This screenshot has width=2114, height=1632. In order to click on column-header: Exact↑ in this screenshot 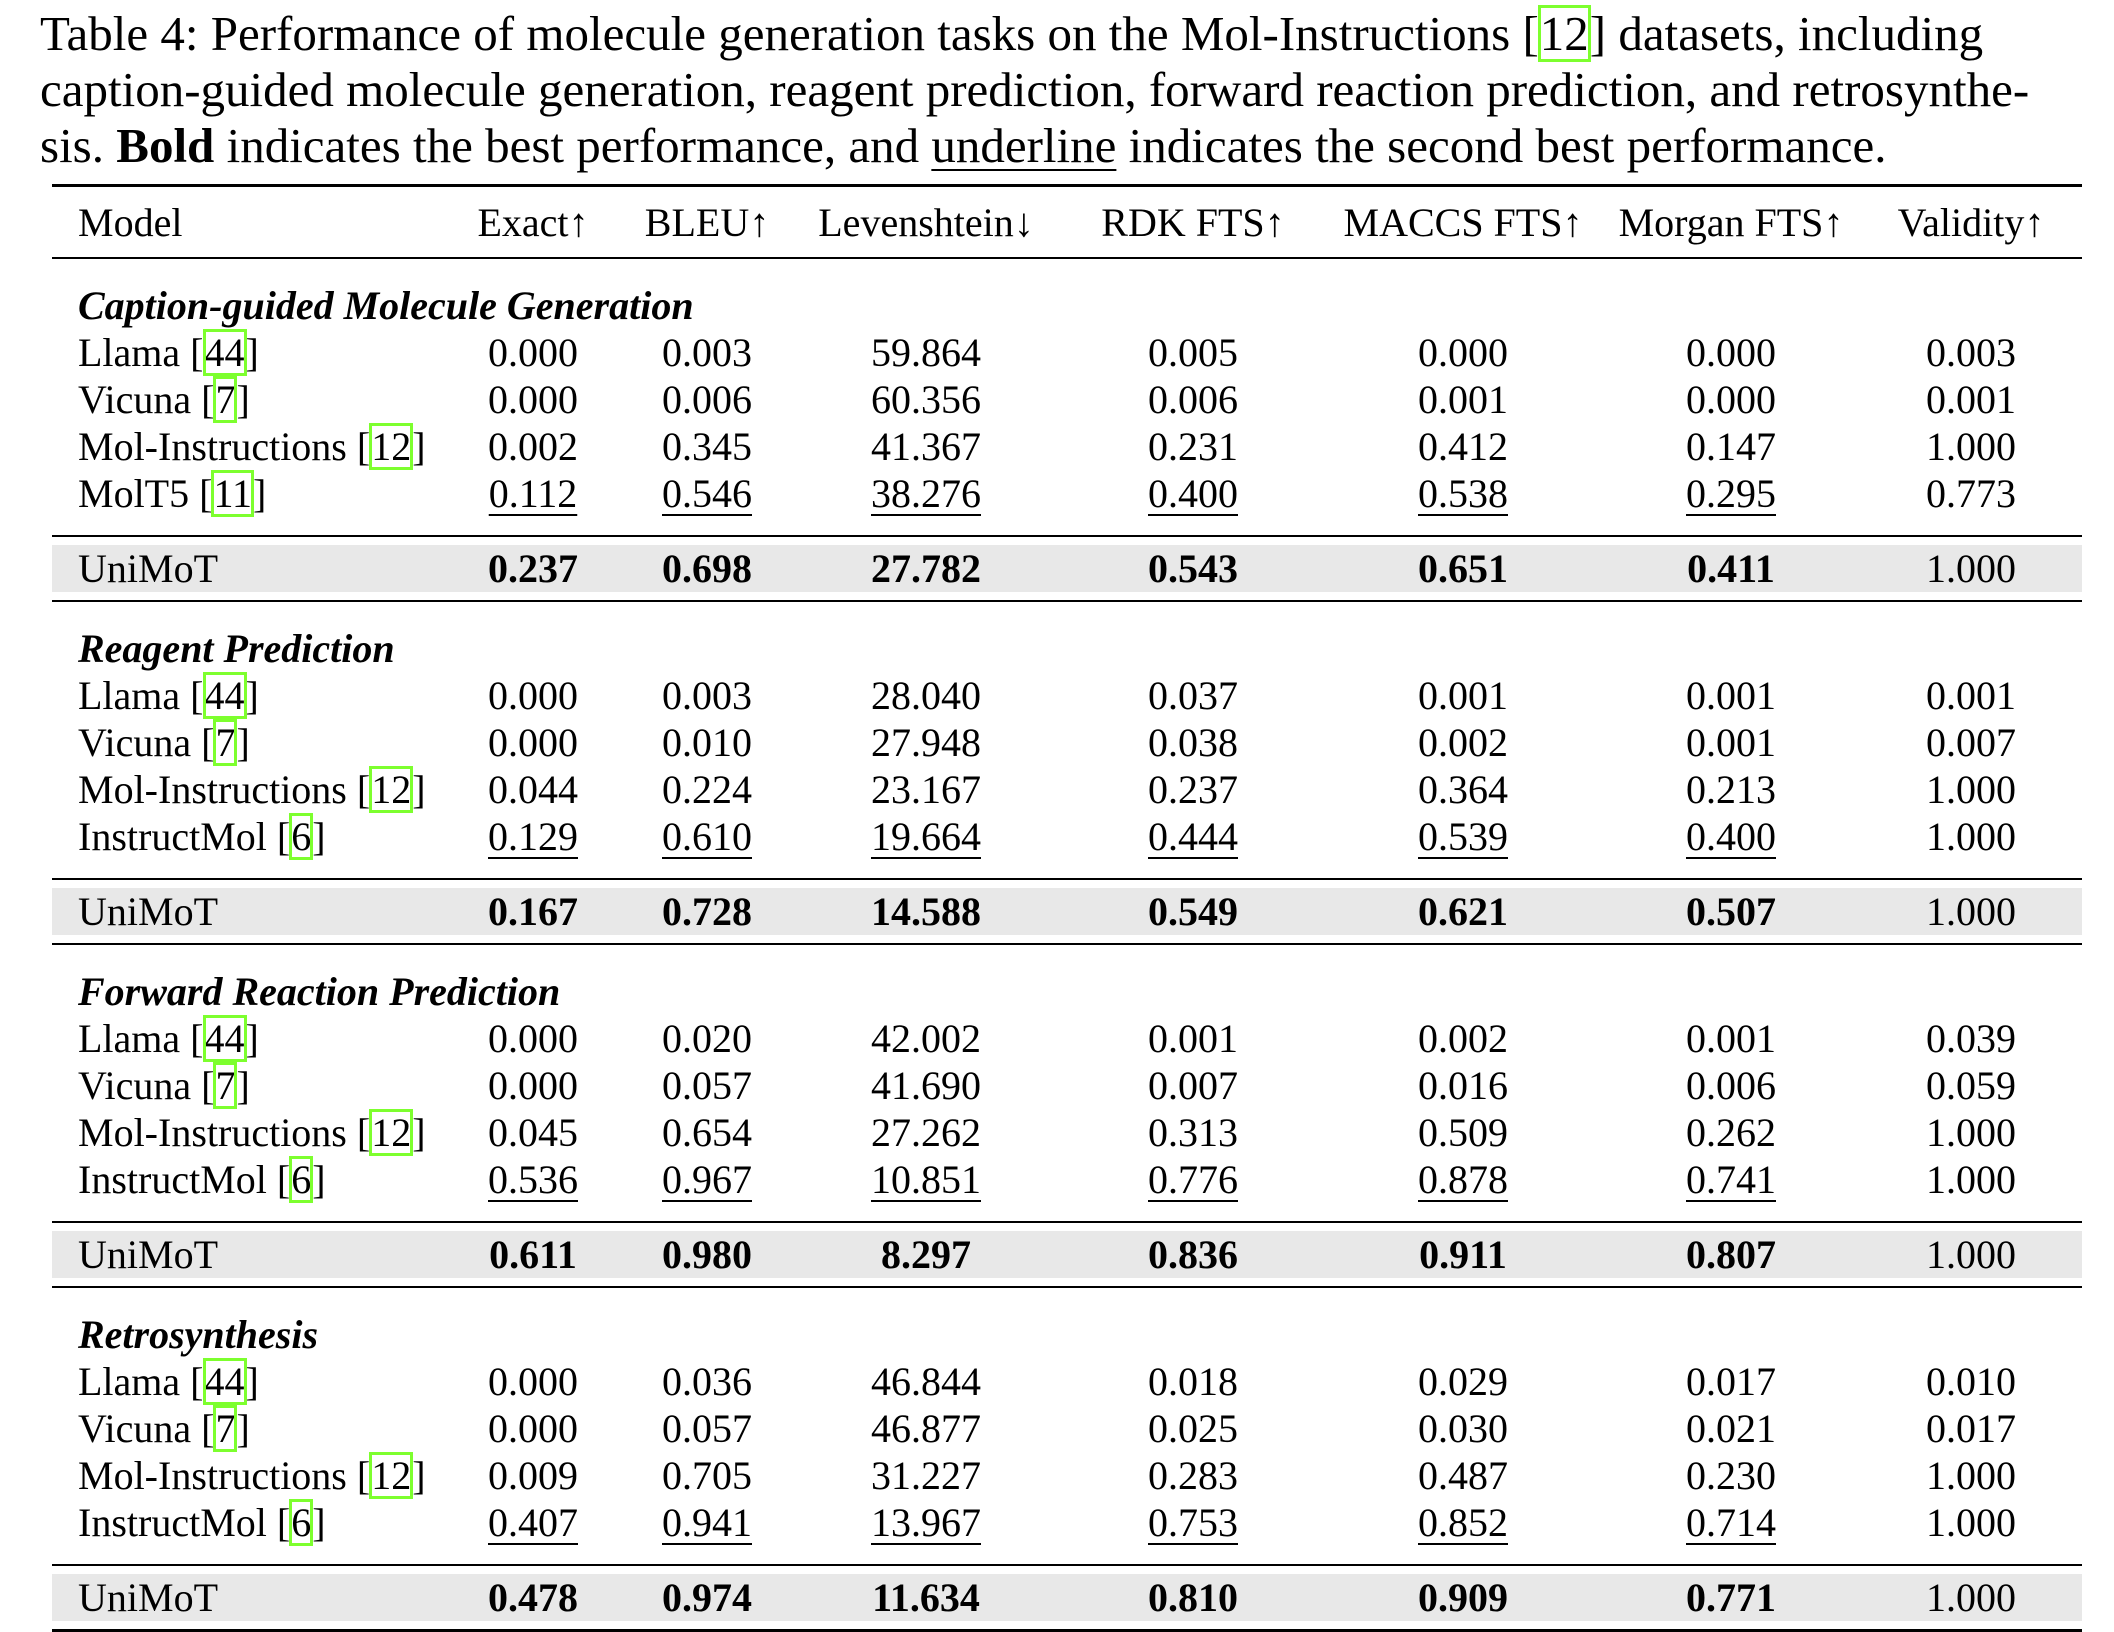, I will do `click(533, 222)`.